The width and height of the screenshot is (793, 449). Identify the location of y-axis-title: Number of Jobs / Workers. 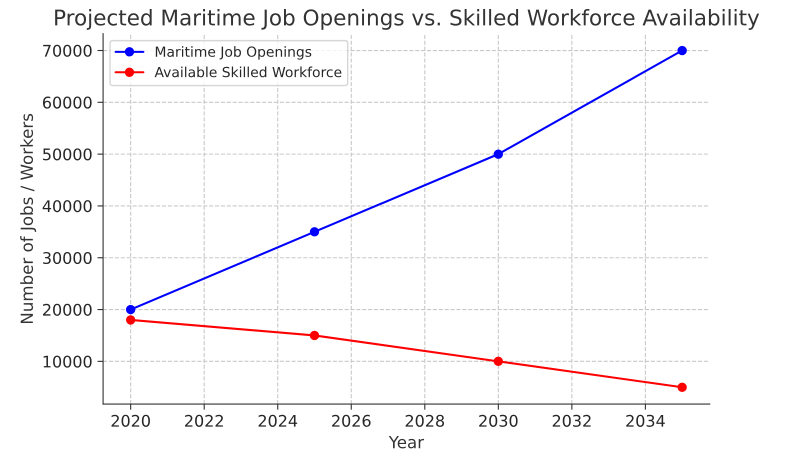
(28, 219).